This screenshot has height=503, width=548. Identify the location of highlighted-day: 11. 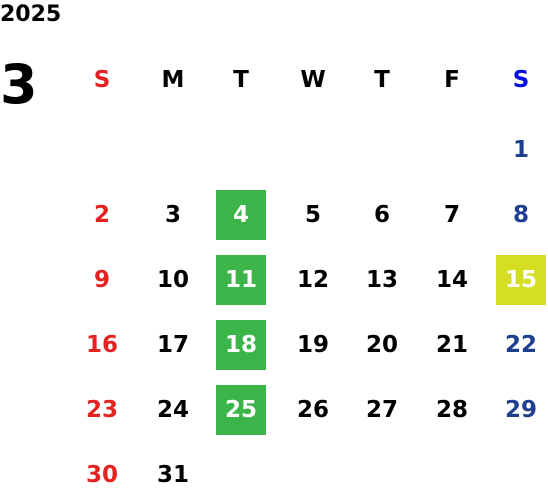
(241, 280).